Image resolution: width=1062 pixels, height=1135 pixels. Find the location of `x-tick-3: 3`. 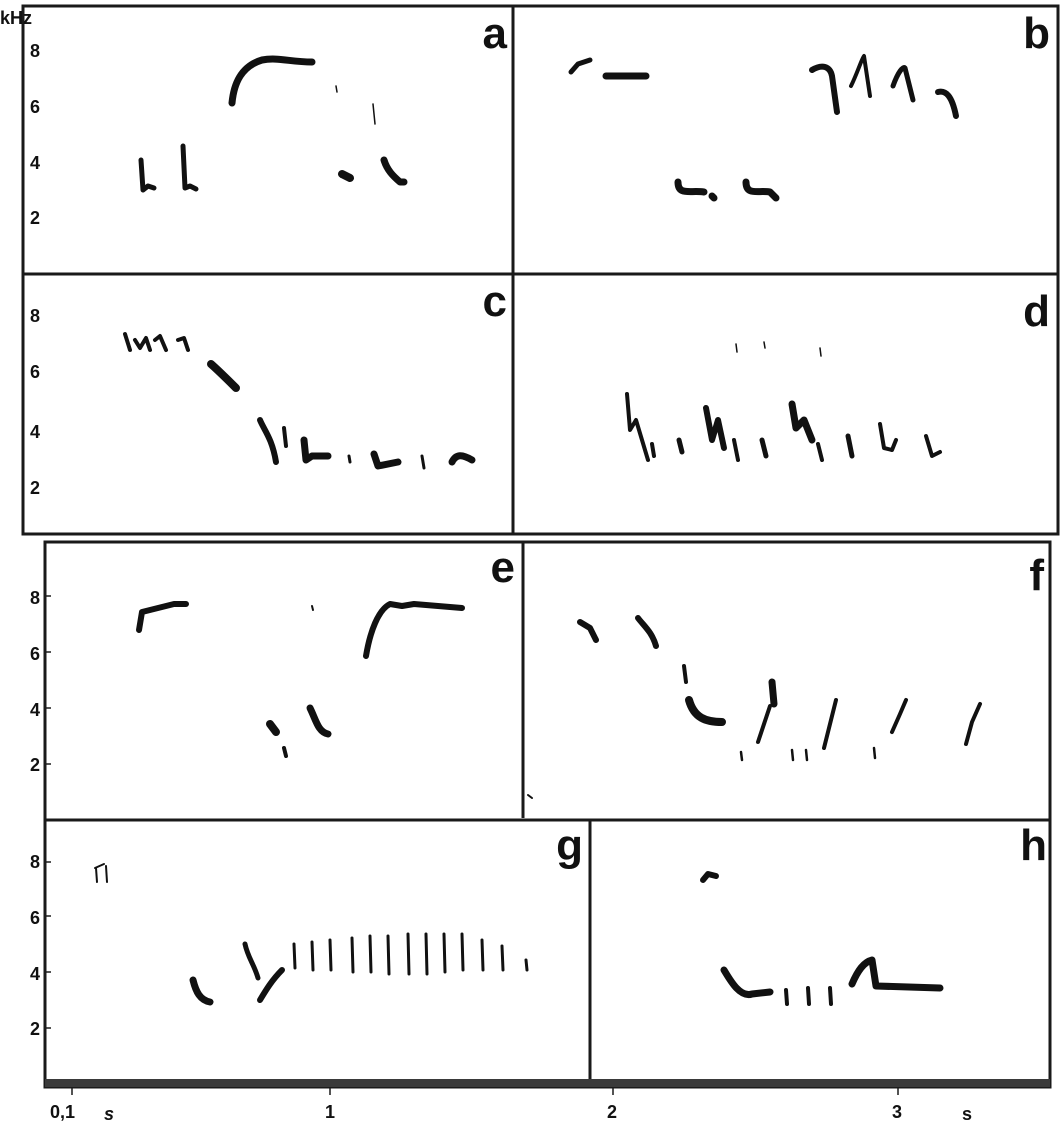

x-tick-3: 3 is located at coordinates (897, 1112).